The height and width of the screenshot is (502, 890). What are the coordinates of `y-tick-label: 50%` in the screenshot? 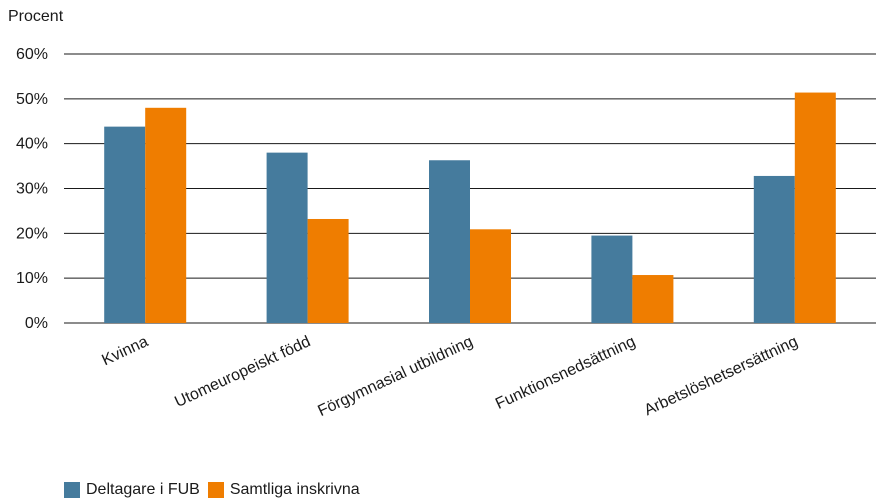 It's located at (32, 99).